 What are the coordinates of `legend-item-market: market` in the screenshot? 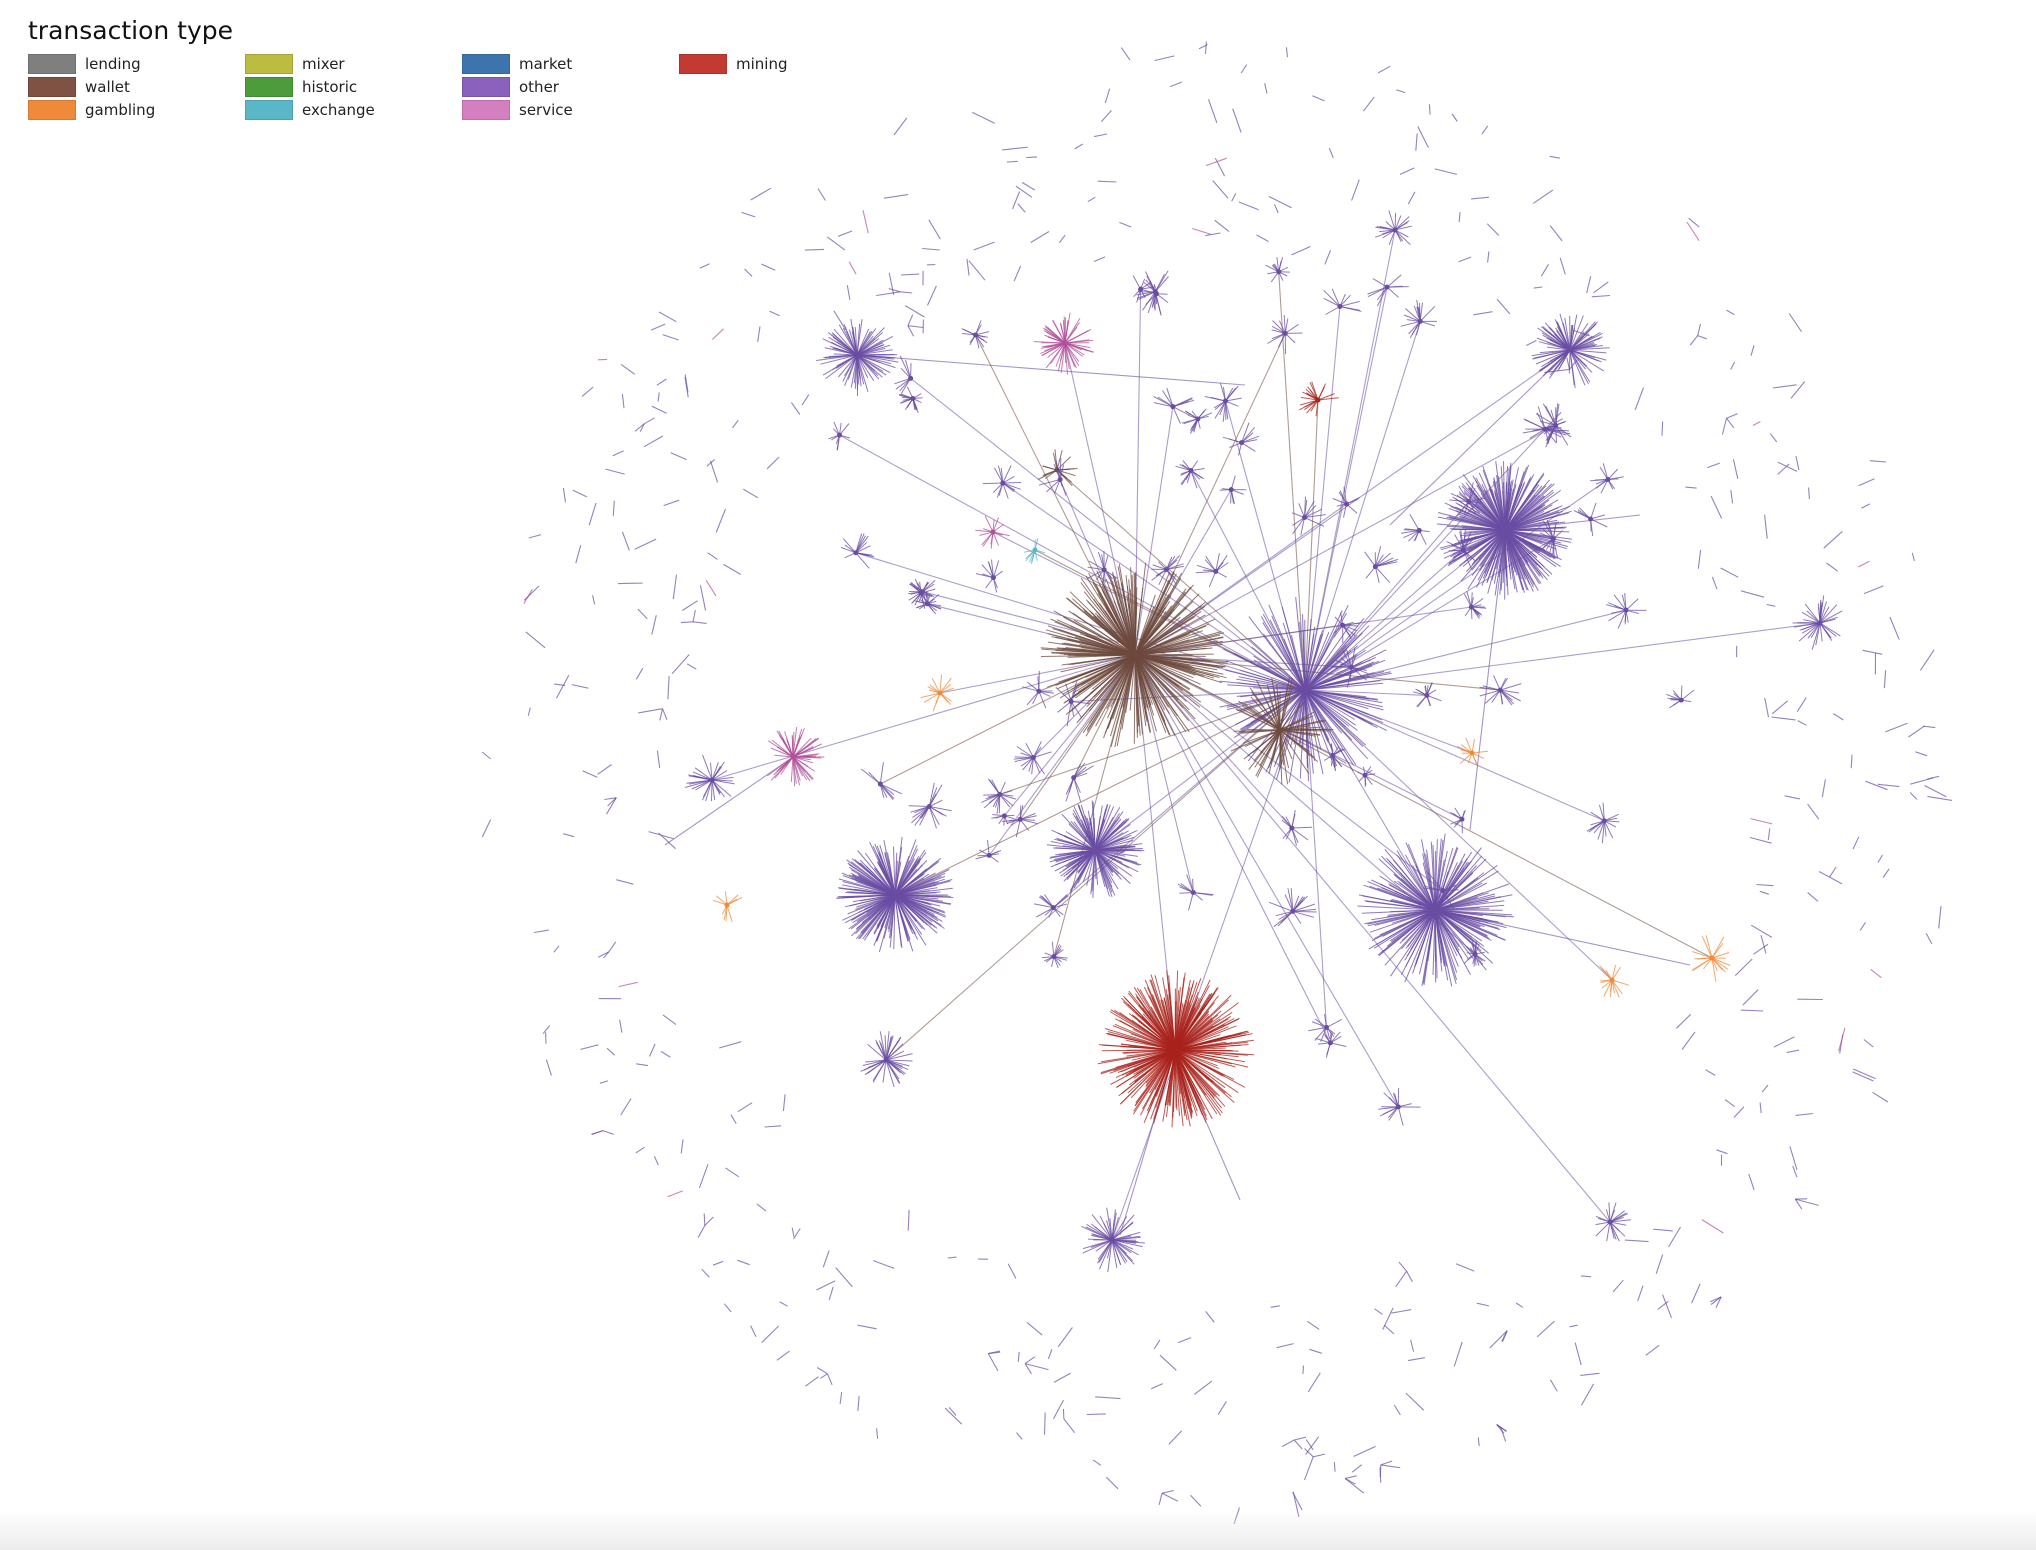 It's located at (517, 64).